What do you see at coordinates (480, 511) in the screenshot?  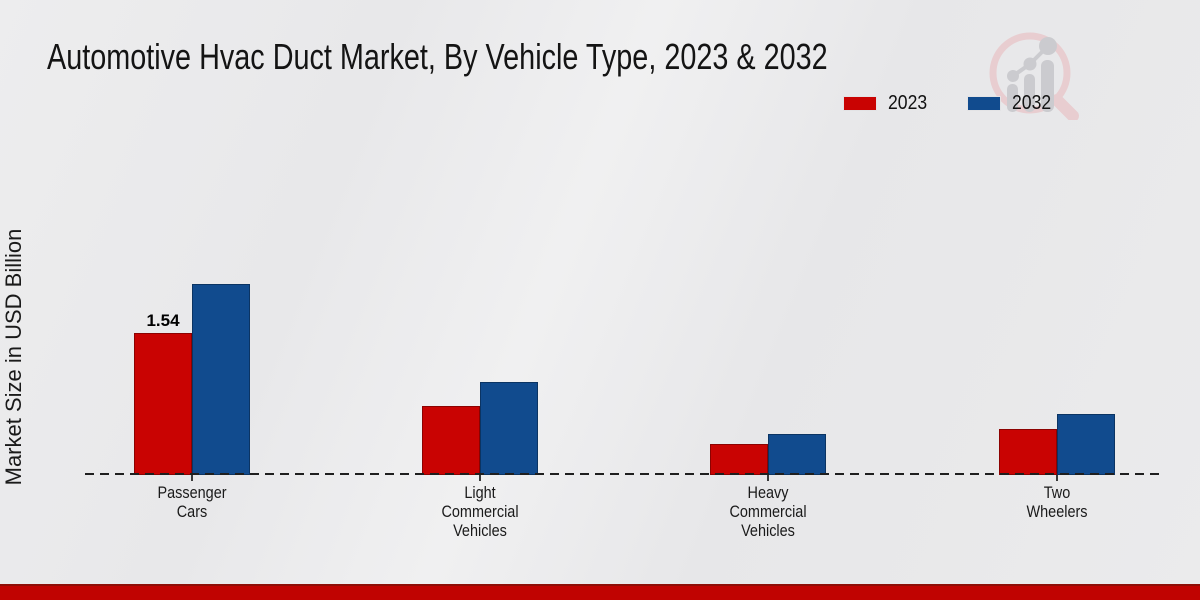 I see `x-axis-label-light-commercial-vehicles: Light Commercial Vehicles` at bounding box center [480, 511].